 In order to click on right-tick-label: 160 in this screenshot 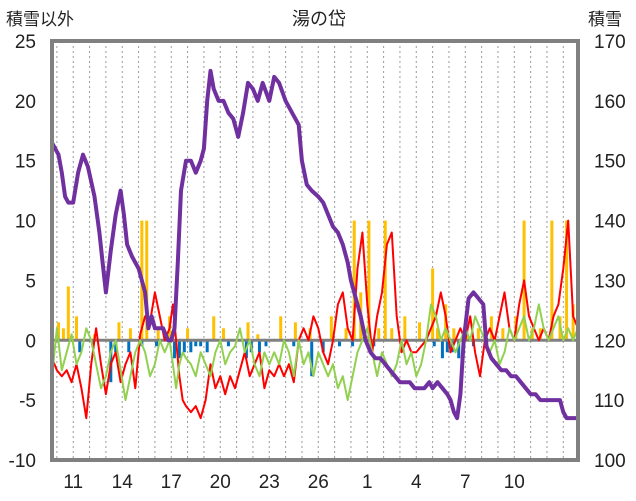, I will do `click(610, 102)`.